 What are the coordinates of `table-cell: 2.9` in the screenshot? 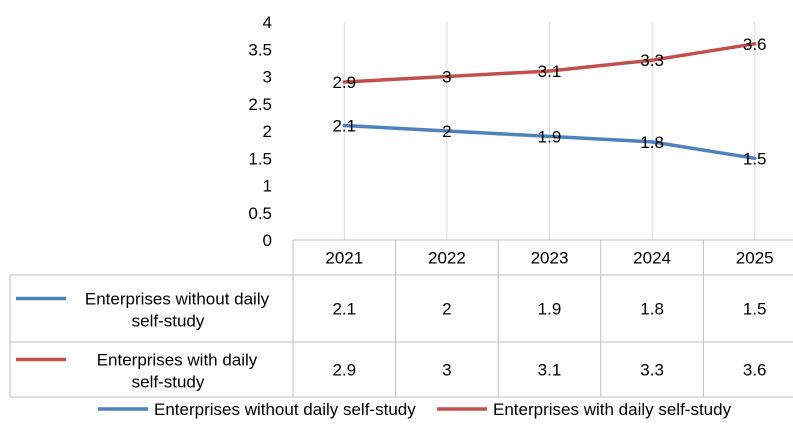 It's located at (344, 370).